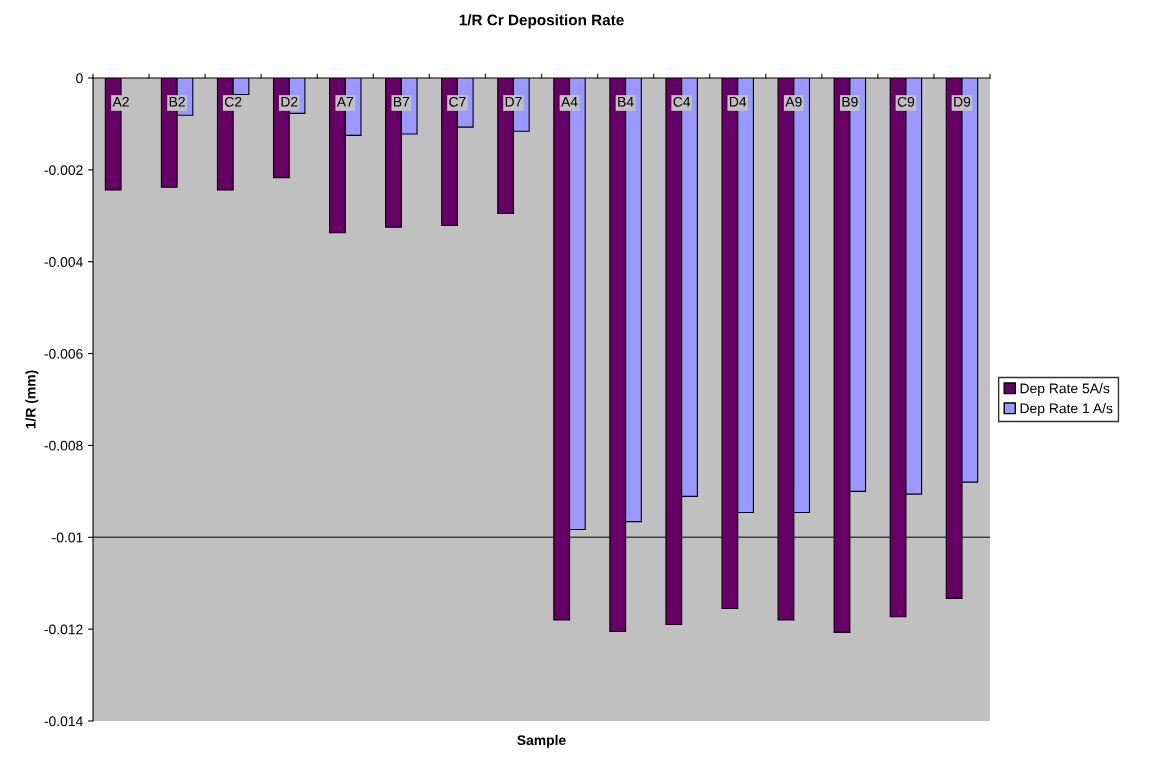  I want to click on x-tick-label: C4, so click(682, 101).